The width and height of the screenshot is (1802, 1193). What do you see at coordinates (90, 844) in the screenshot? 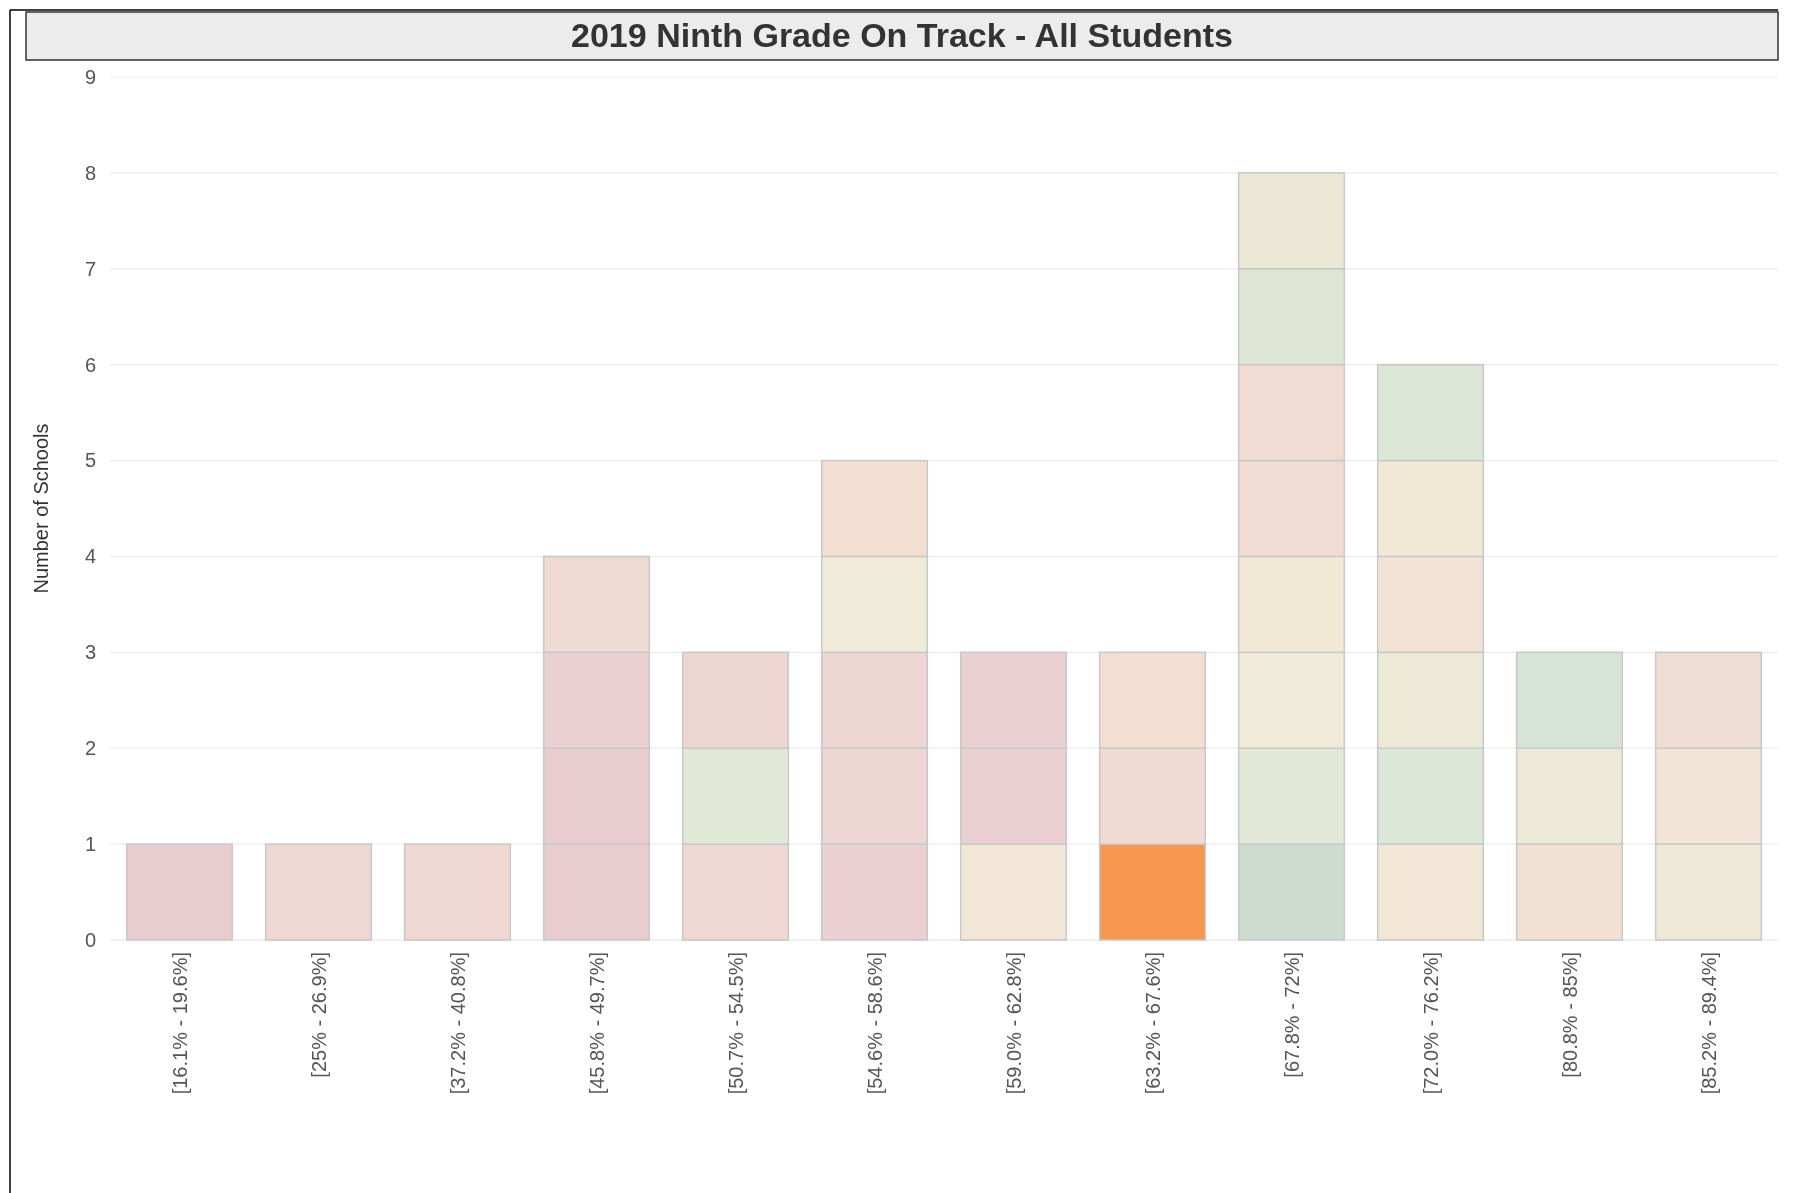
I see `y-tick-label: 1` at bounding box center [90, 844].